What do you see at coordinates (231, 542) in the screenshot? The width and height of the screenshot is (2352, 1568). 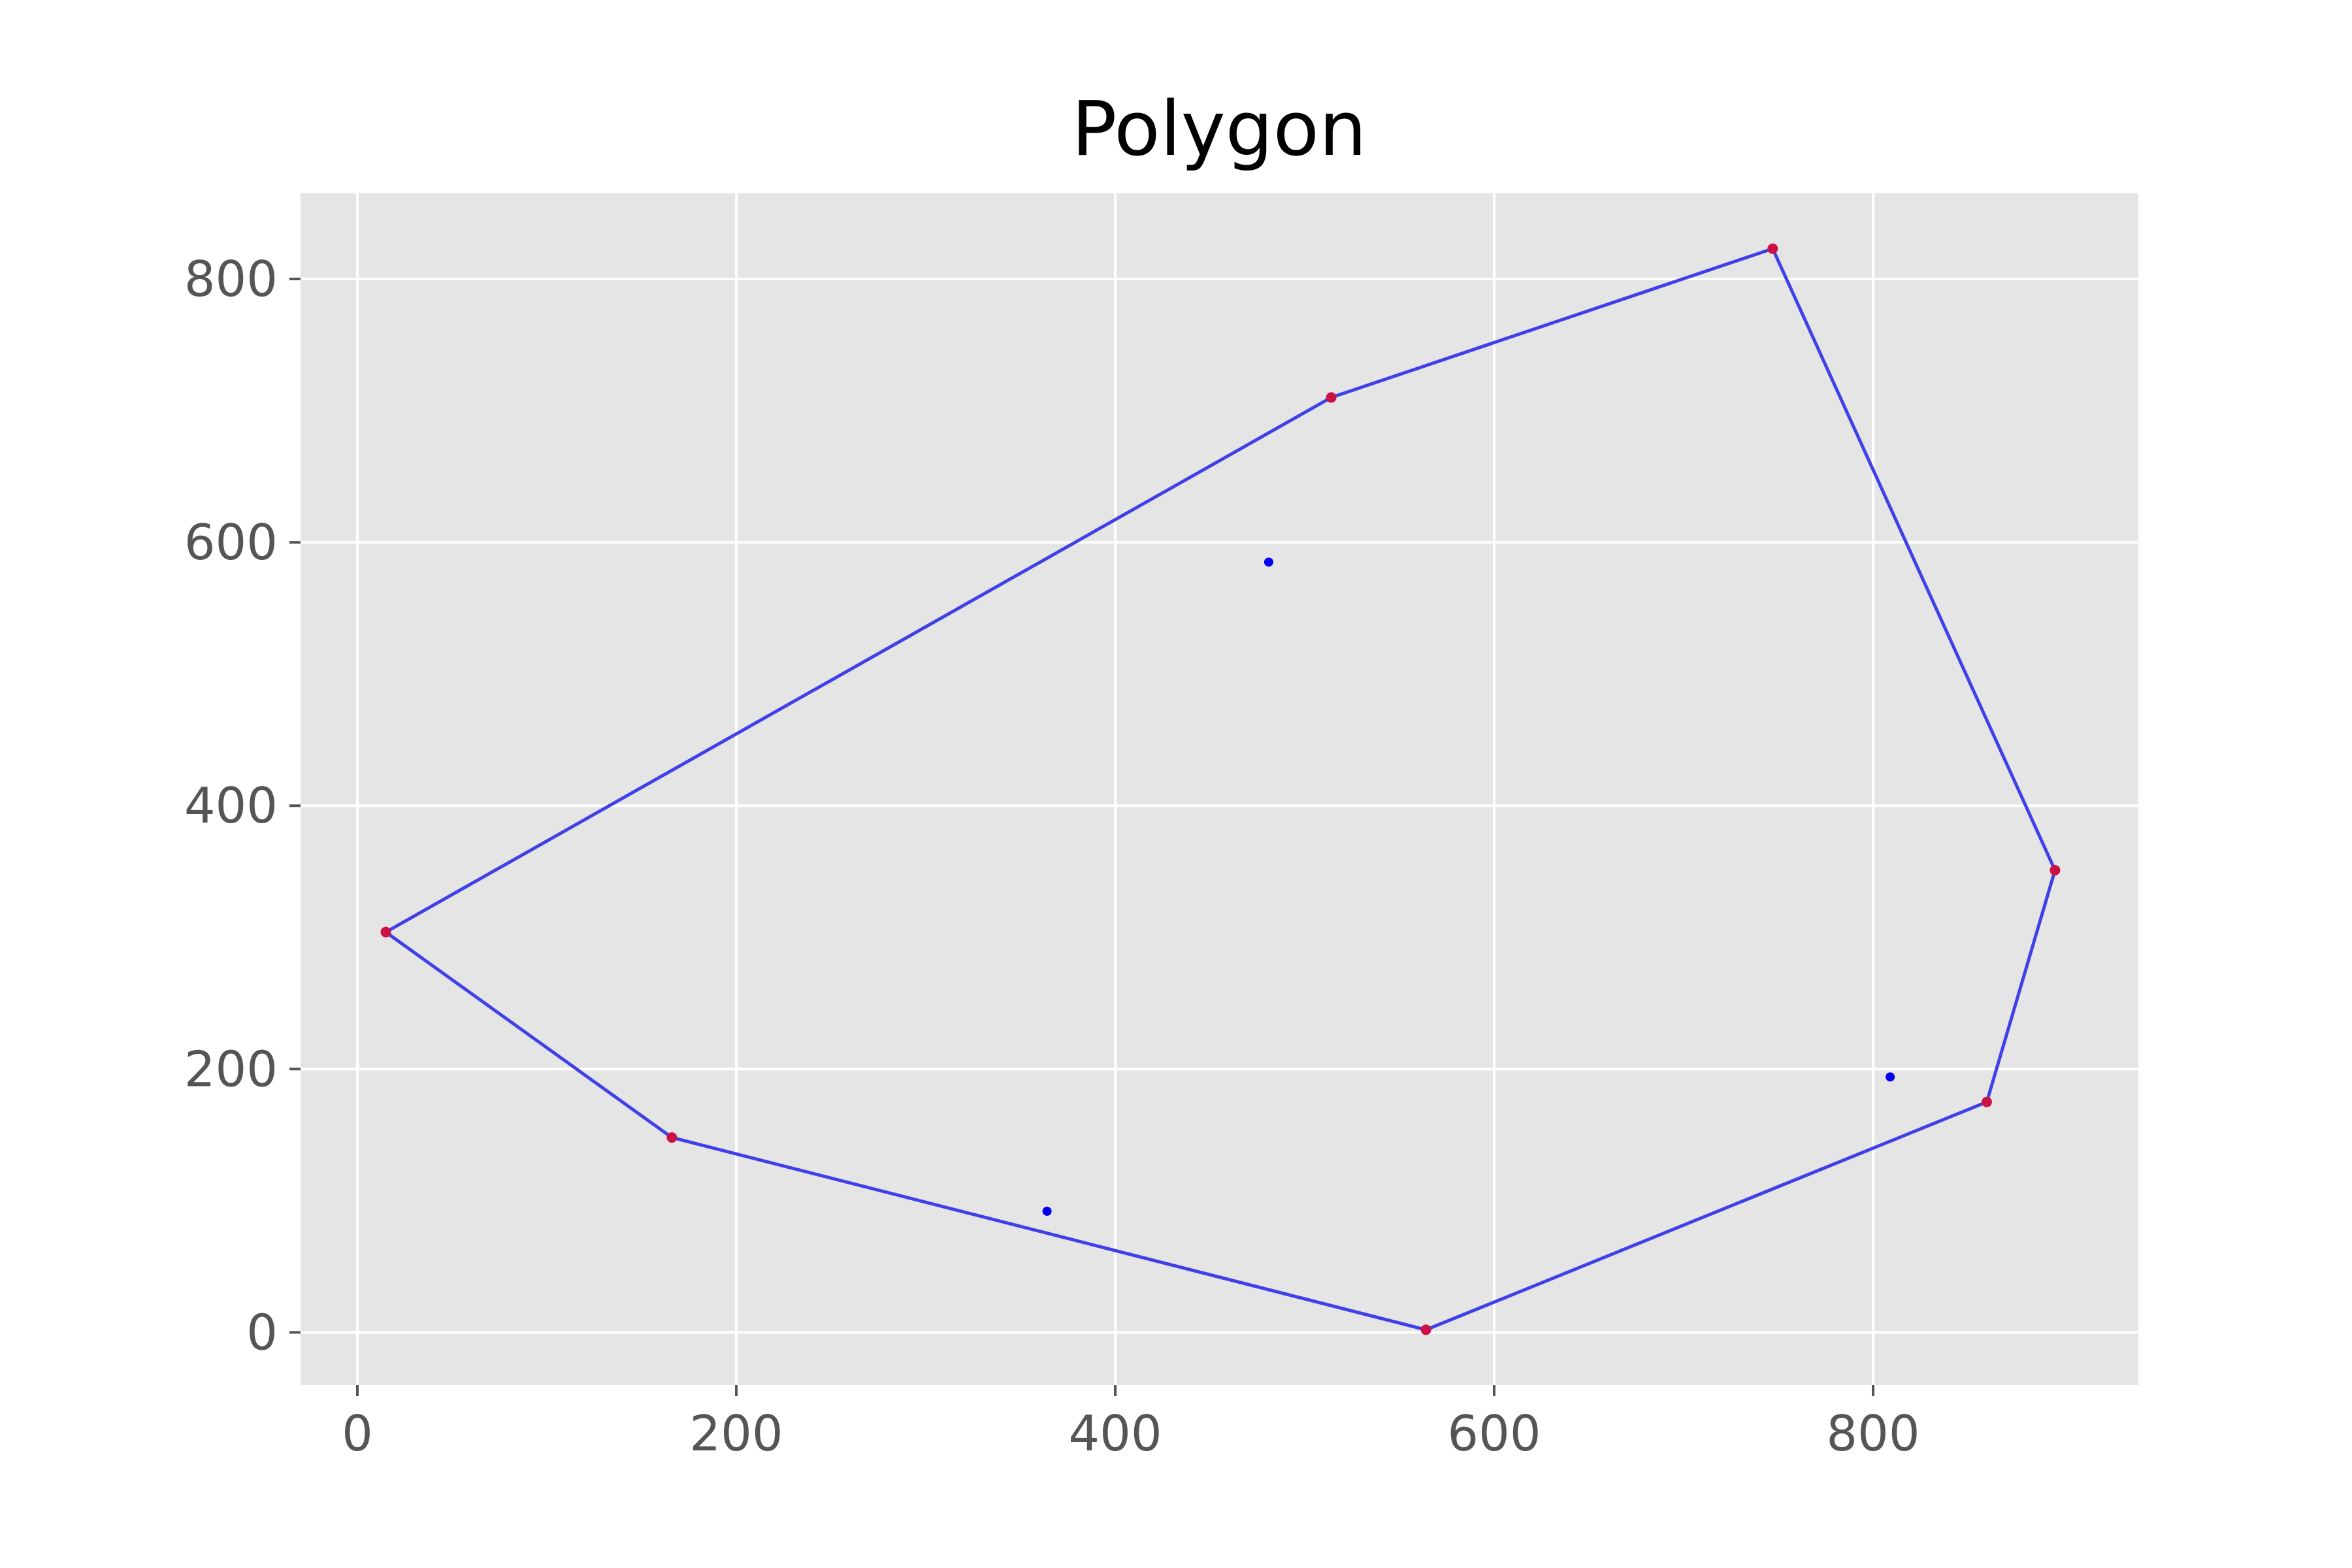 I see `y-tick-label: 600` at bounding box center [231, 542].